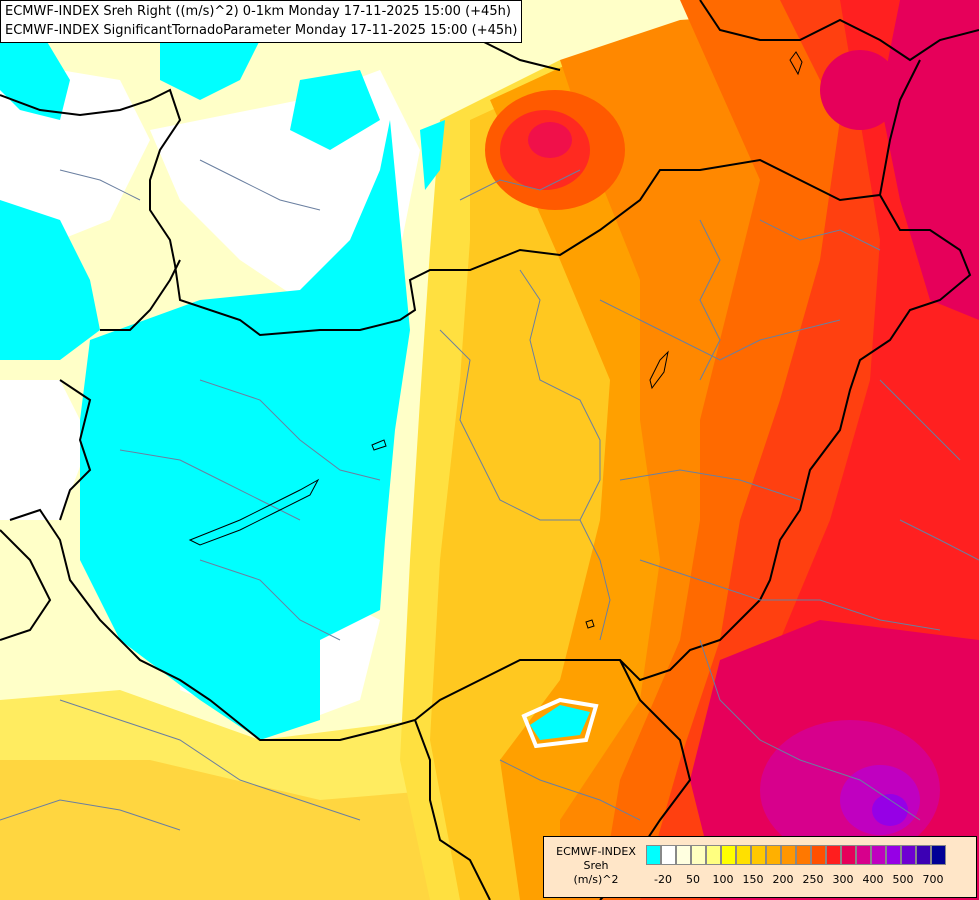 The height and width of the screenshot is (900, 979). I want to click on field-cyan-south-spot, so click(560, 722).